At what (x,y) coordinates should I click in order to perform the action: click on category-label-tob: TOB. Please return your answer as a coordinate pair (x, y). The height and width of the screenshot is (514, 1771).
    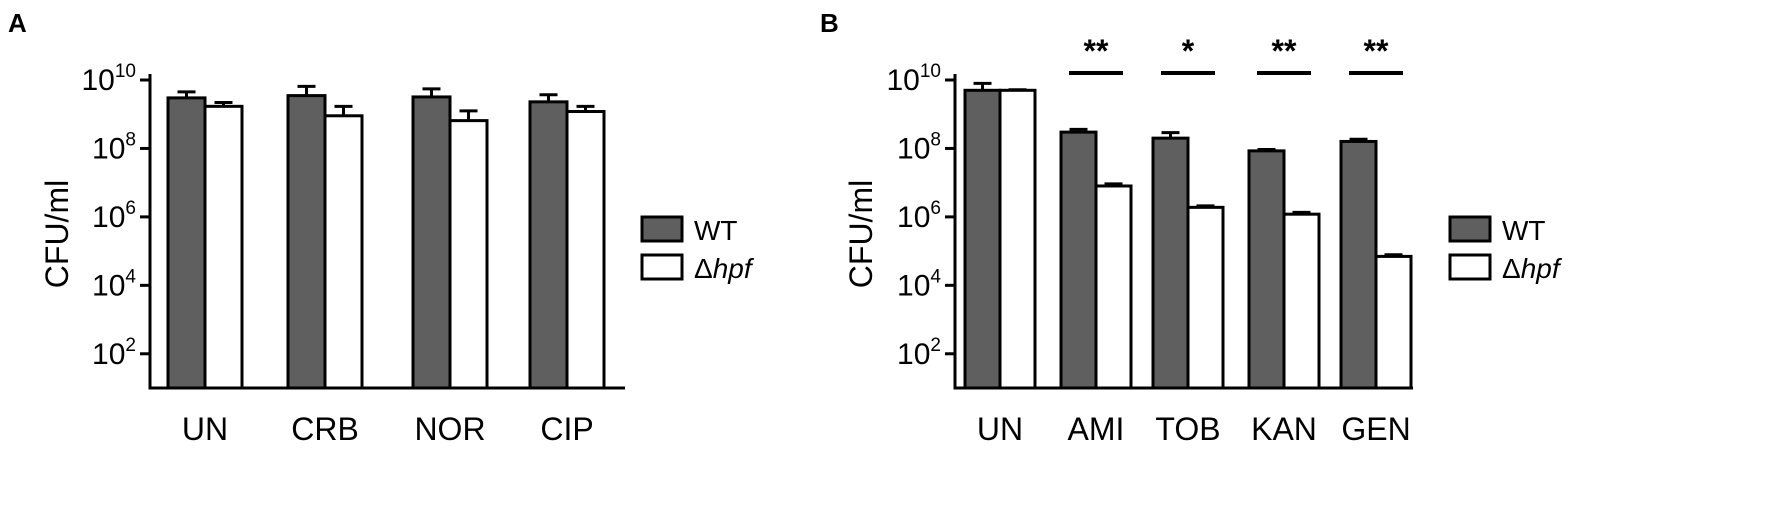
    Looking at the image, I should click on (1187, 429).